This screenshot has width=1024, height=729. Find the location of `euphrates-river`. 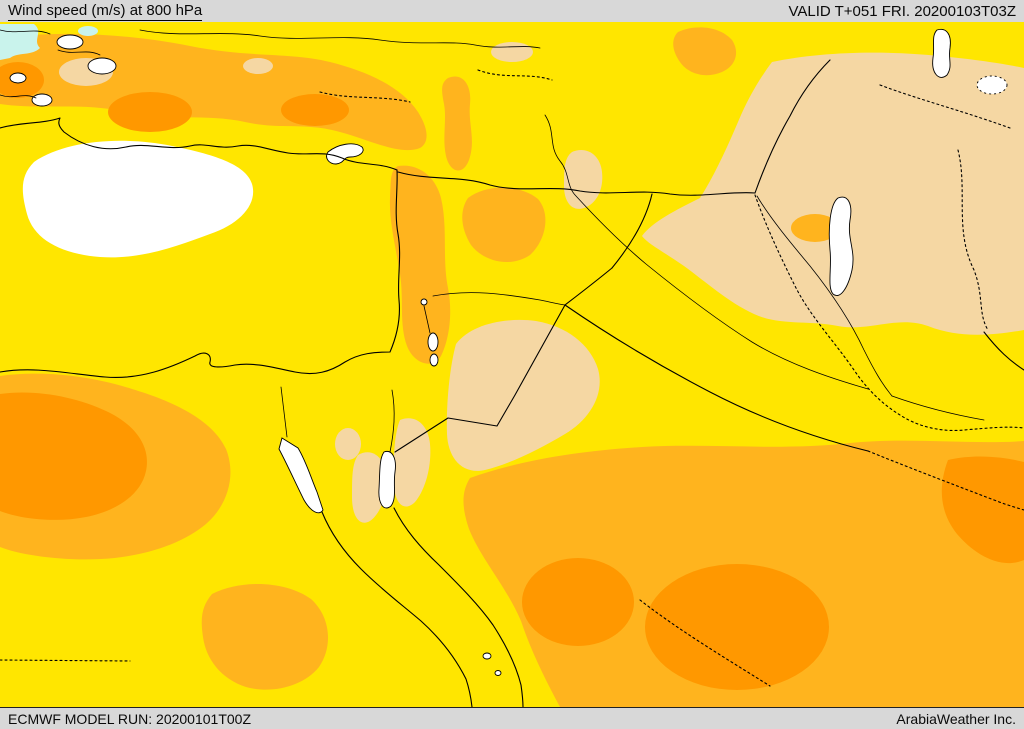

euphrates-river is located at coordinates (706, 252).